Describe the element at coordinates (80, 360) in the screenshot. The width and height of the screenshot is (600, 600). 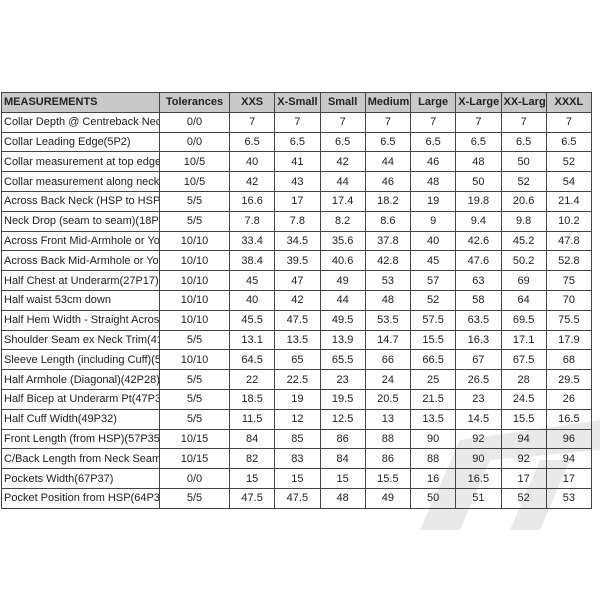
I see `measurement-name: Sleeve Length (including Cuff)(52P` at that location.